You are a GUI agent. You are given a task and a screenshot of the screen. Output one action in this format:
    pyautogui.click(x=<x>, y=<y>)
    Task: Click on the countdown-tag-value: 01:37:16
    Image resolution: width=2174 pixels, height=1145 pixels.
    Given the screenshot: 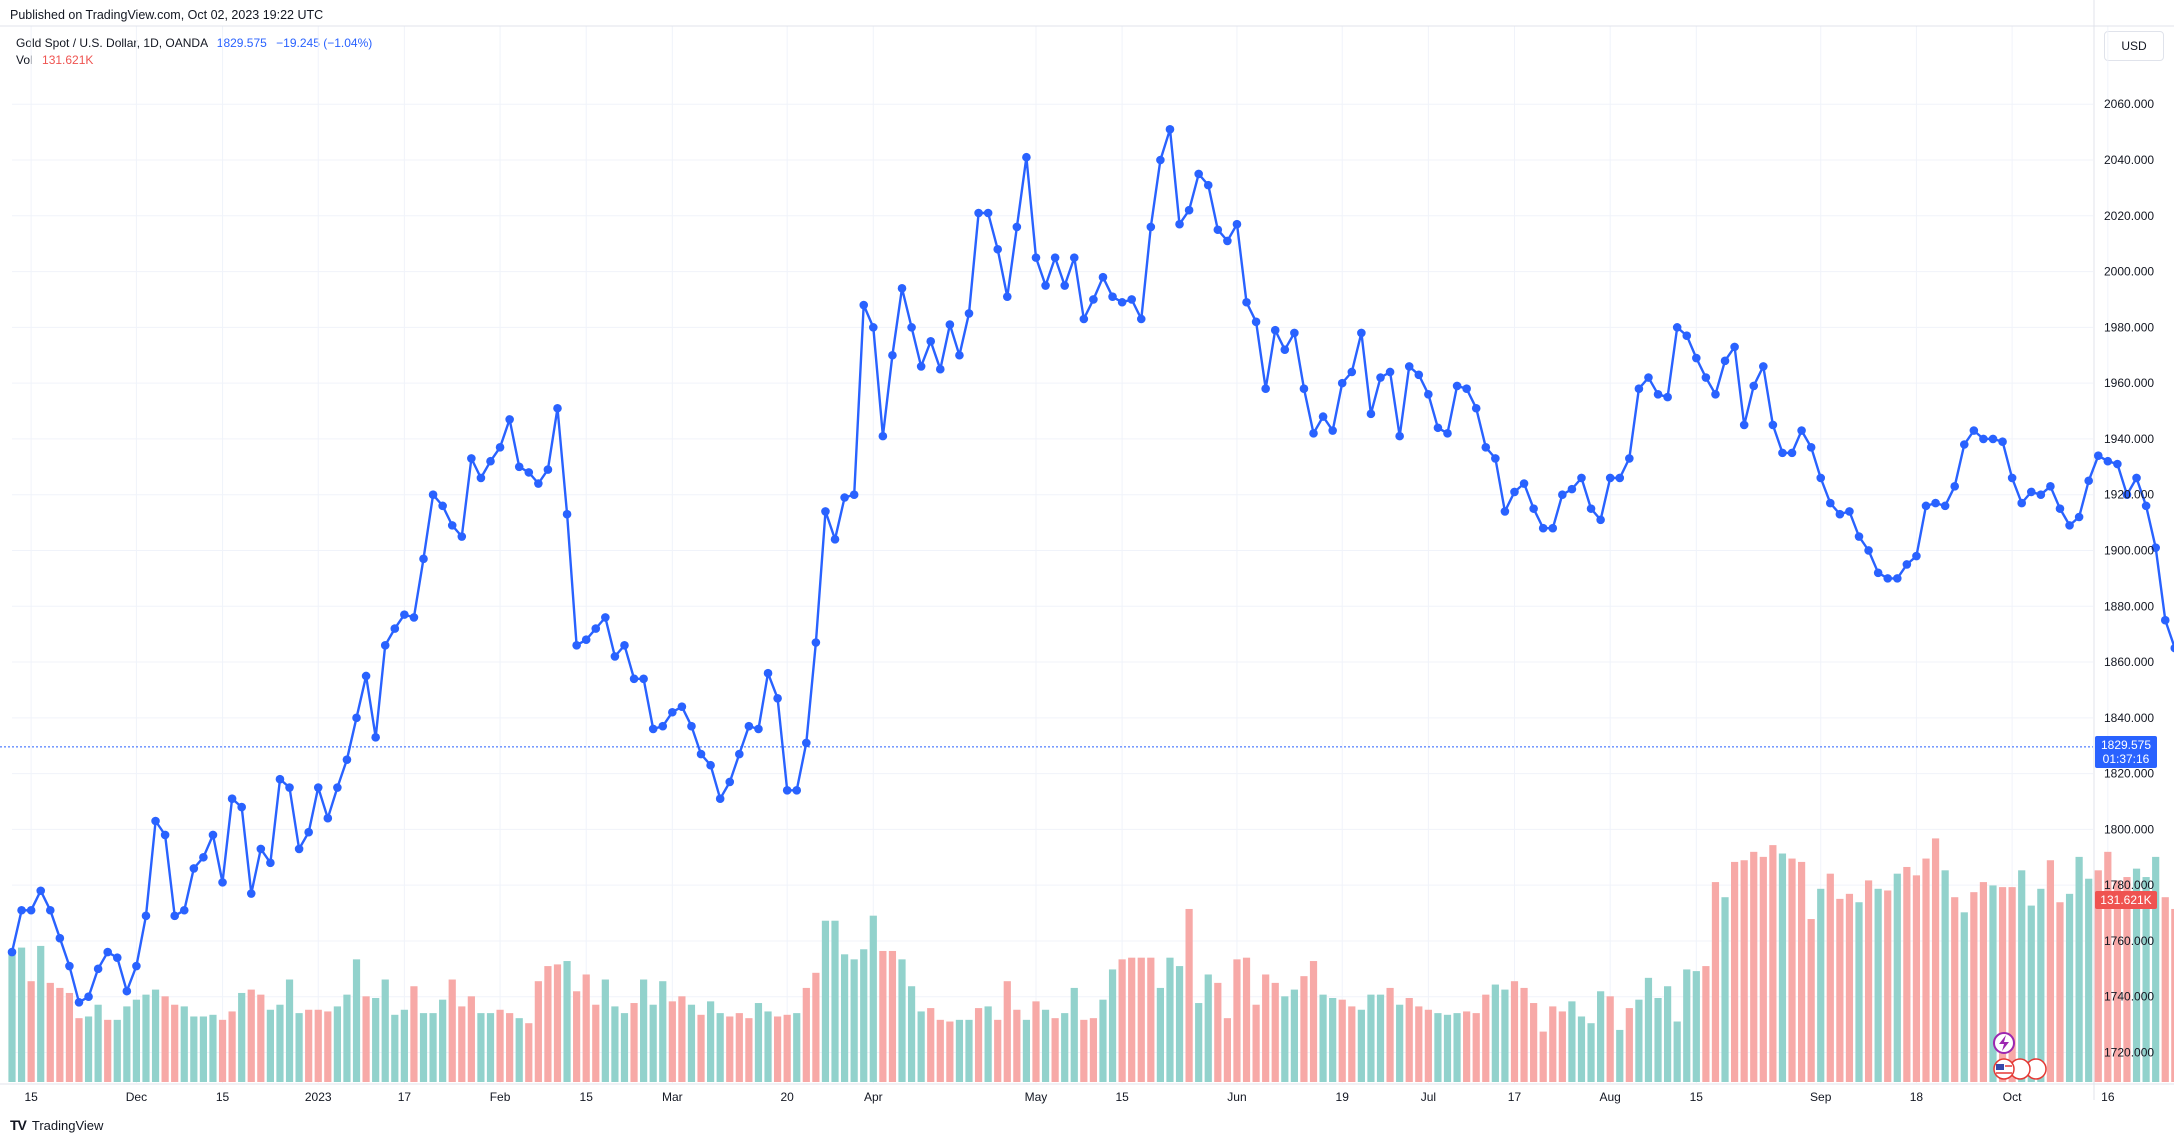 What is the action you would take?
    pyautogui.click(x=2126, y=759)
    